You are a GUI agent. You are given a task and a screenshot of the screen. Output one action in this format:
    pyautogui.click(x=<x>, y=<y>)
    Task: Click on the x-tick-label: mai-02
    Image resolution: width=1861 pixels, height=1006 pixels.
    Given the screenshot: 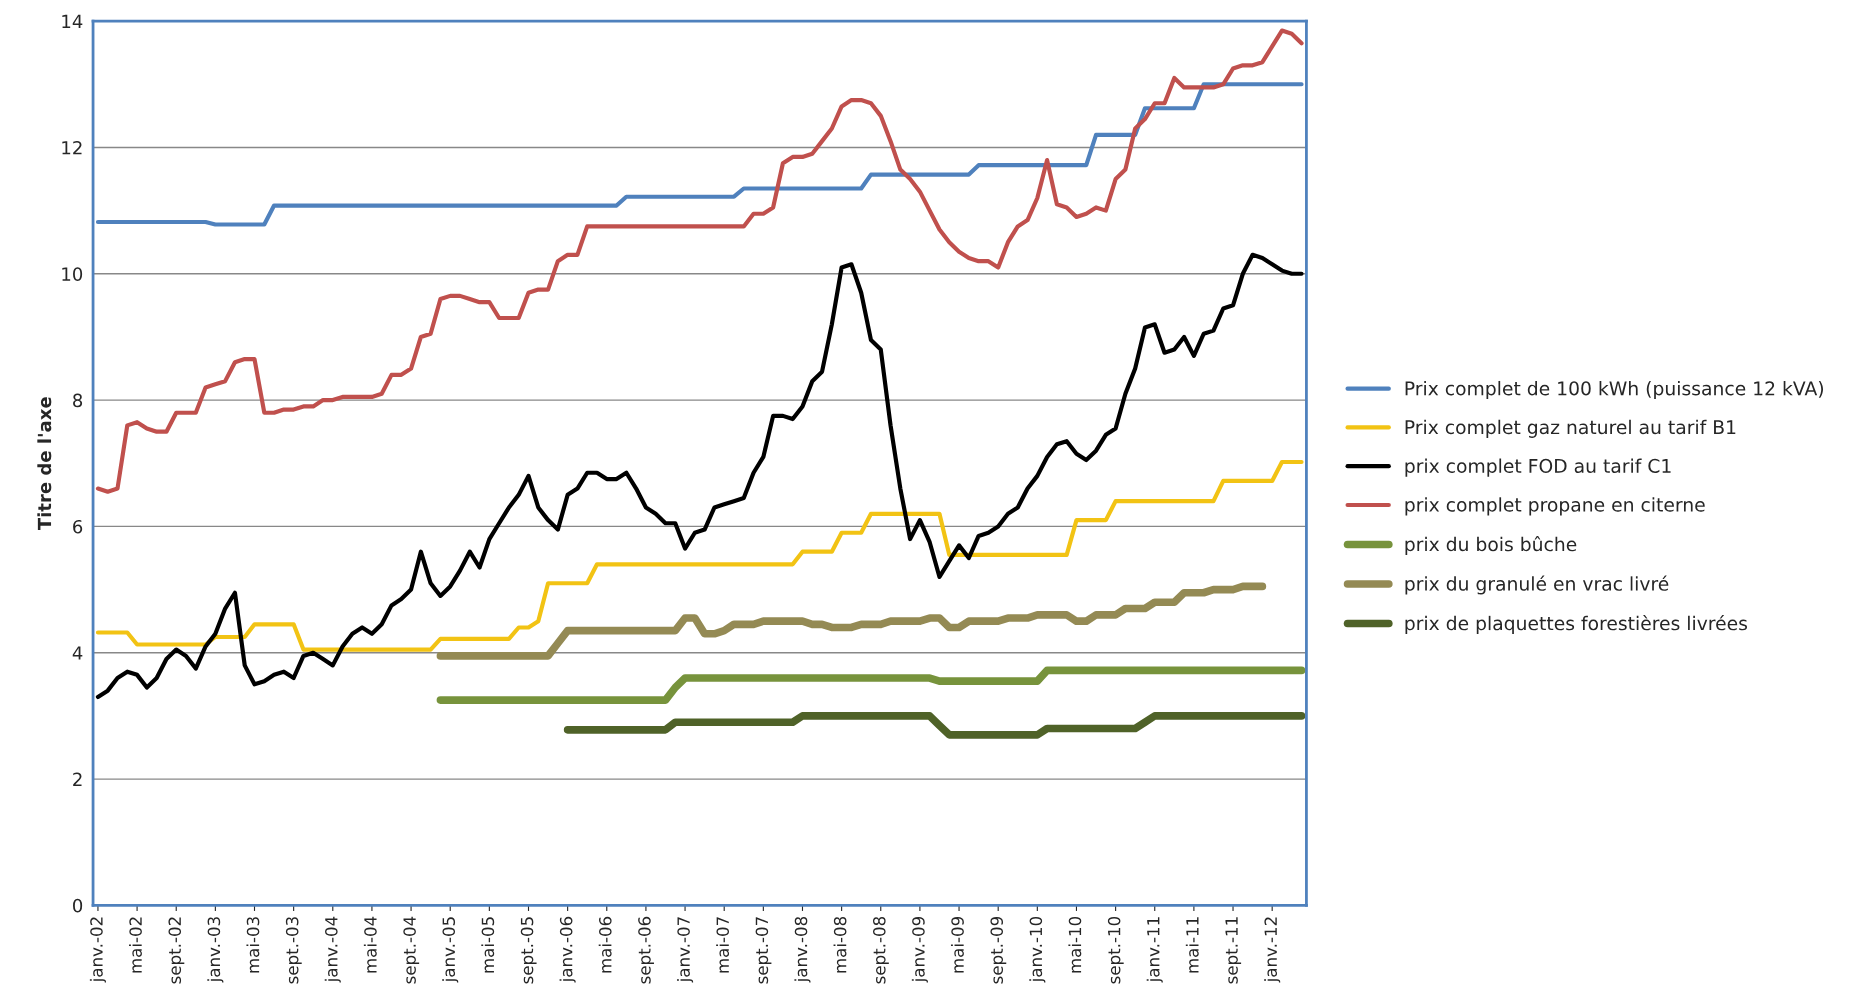 What is the action you would take?
    pyautogui.click(x=135, y=945)
    